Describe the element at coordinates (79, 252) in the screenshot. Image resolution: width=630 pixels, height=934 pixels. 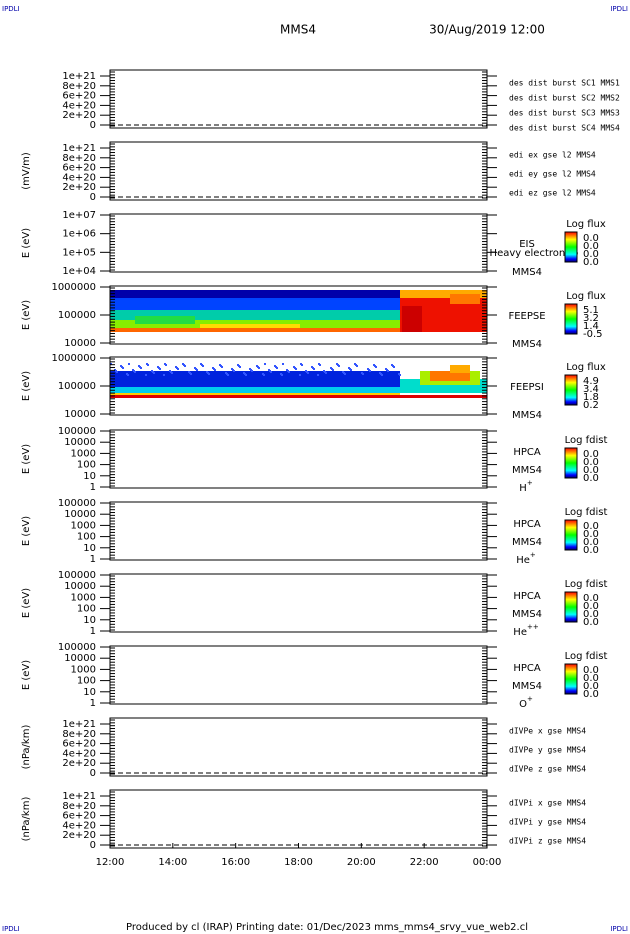
I see `y-tick-label: 1e+05` at that location.